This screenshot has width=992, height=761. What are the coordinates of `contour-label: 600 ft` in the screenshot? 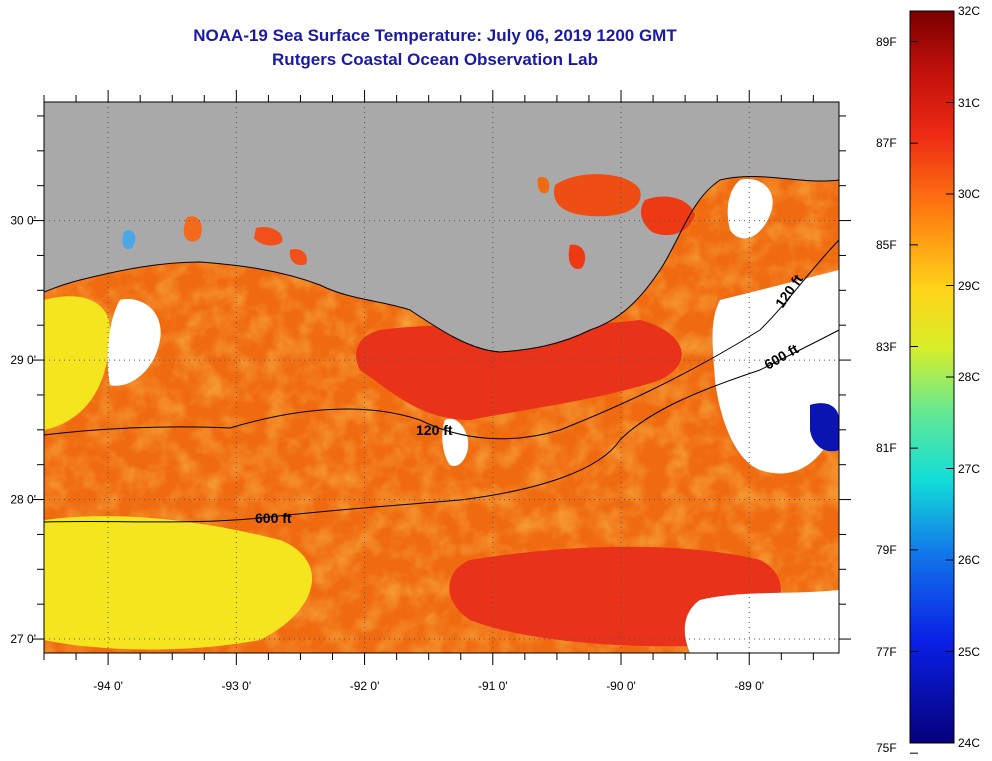 It's located at (273, 518).